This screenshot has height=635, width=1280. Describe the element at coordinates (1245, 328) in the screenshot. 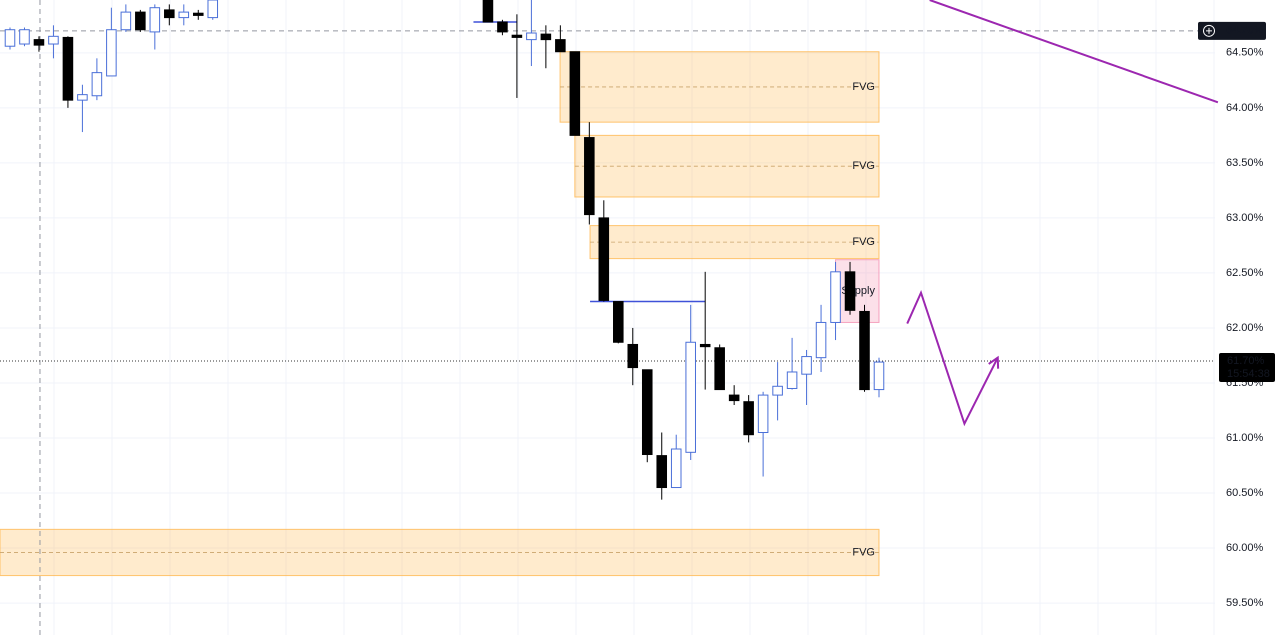

I see `y-tick-label: 62.00%` at that location.